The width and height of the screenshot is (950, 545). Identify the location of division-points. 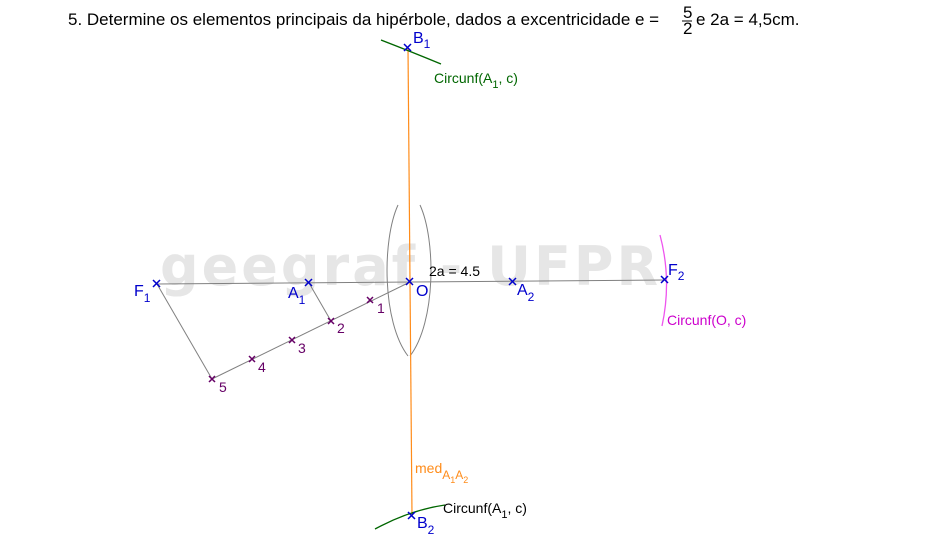
(291, 339).